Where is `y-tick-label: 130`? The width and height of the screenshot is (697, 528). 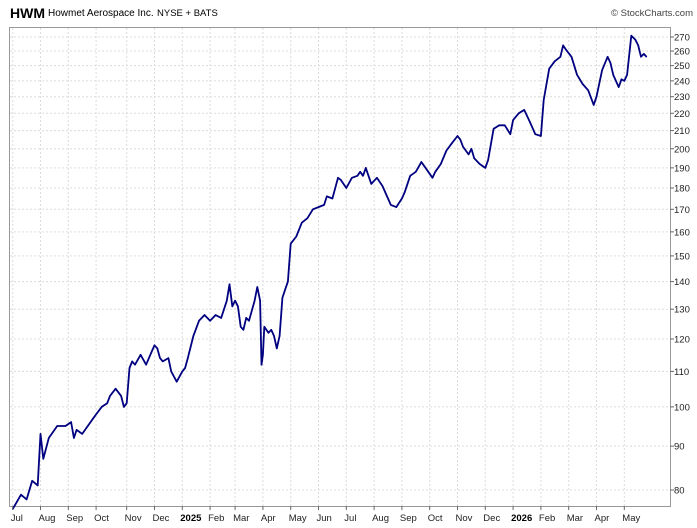 y-tick-label: 130 is located at coordinates (682, 310).